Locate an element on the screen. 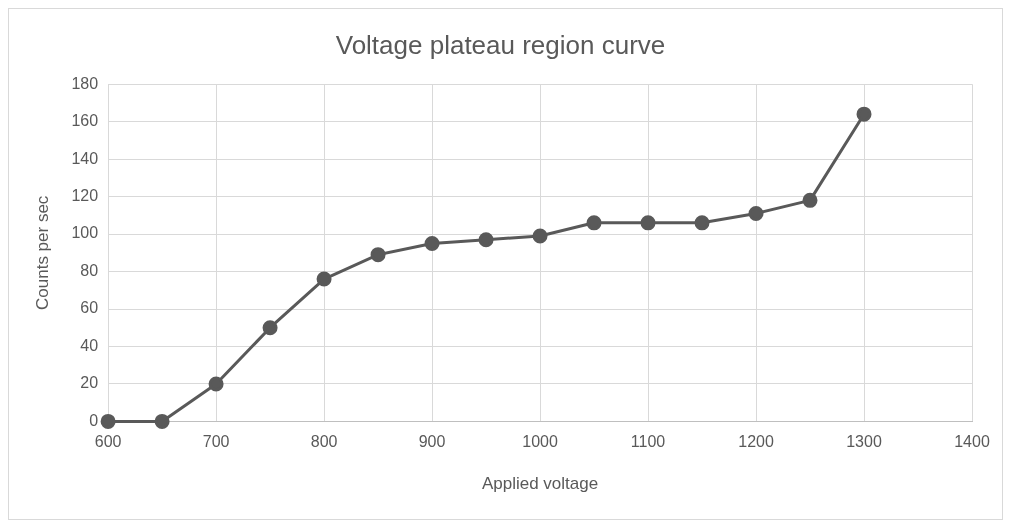 The image size is (1011, 528). y-tick-label: 20 is located at coordinates (89, 383).